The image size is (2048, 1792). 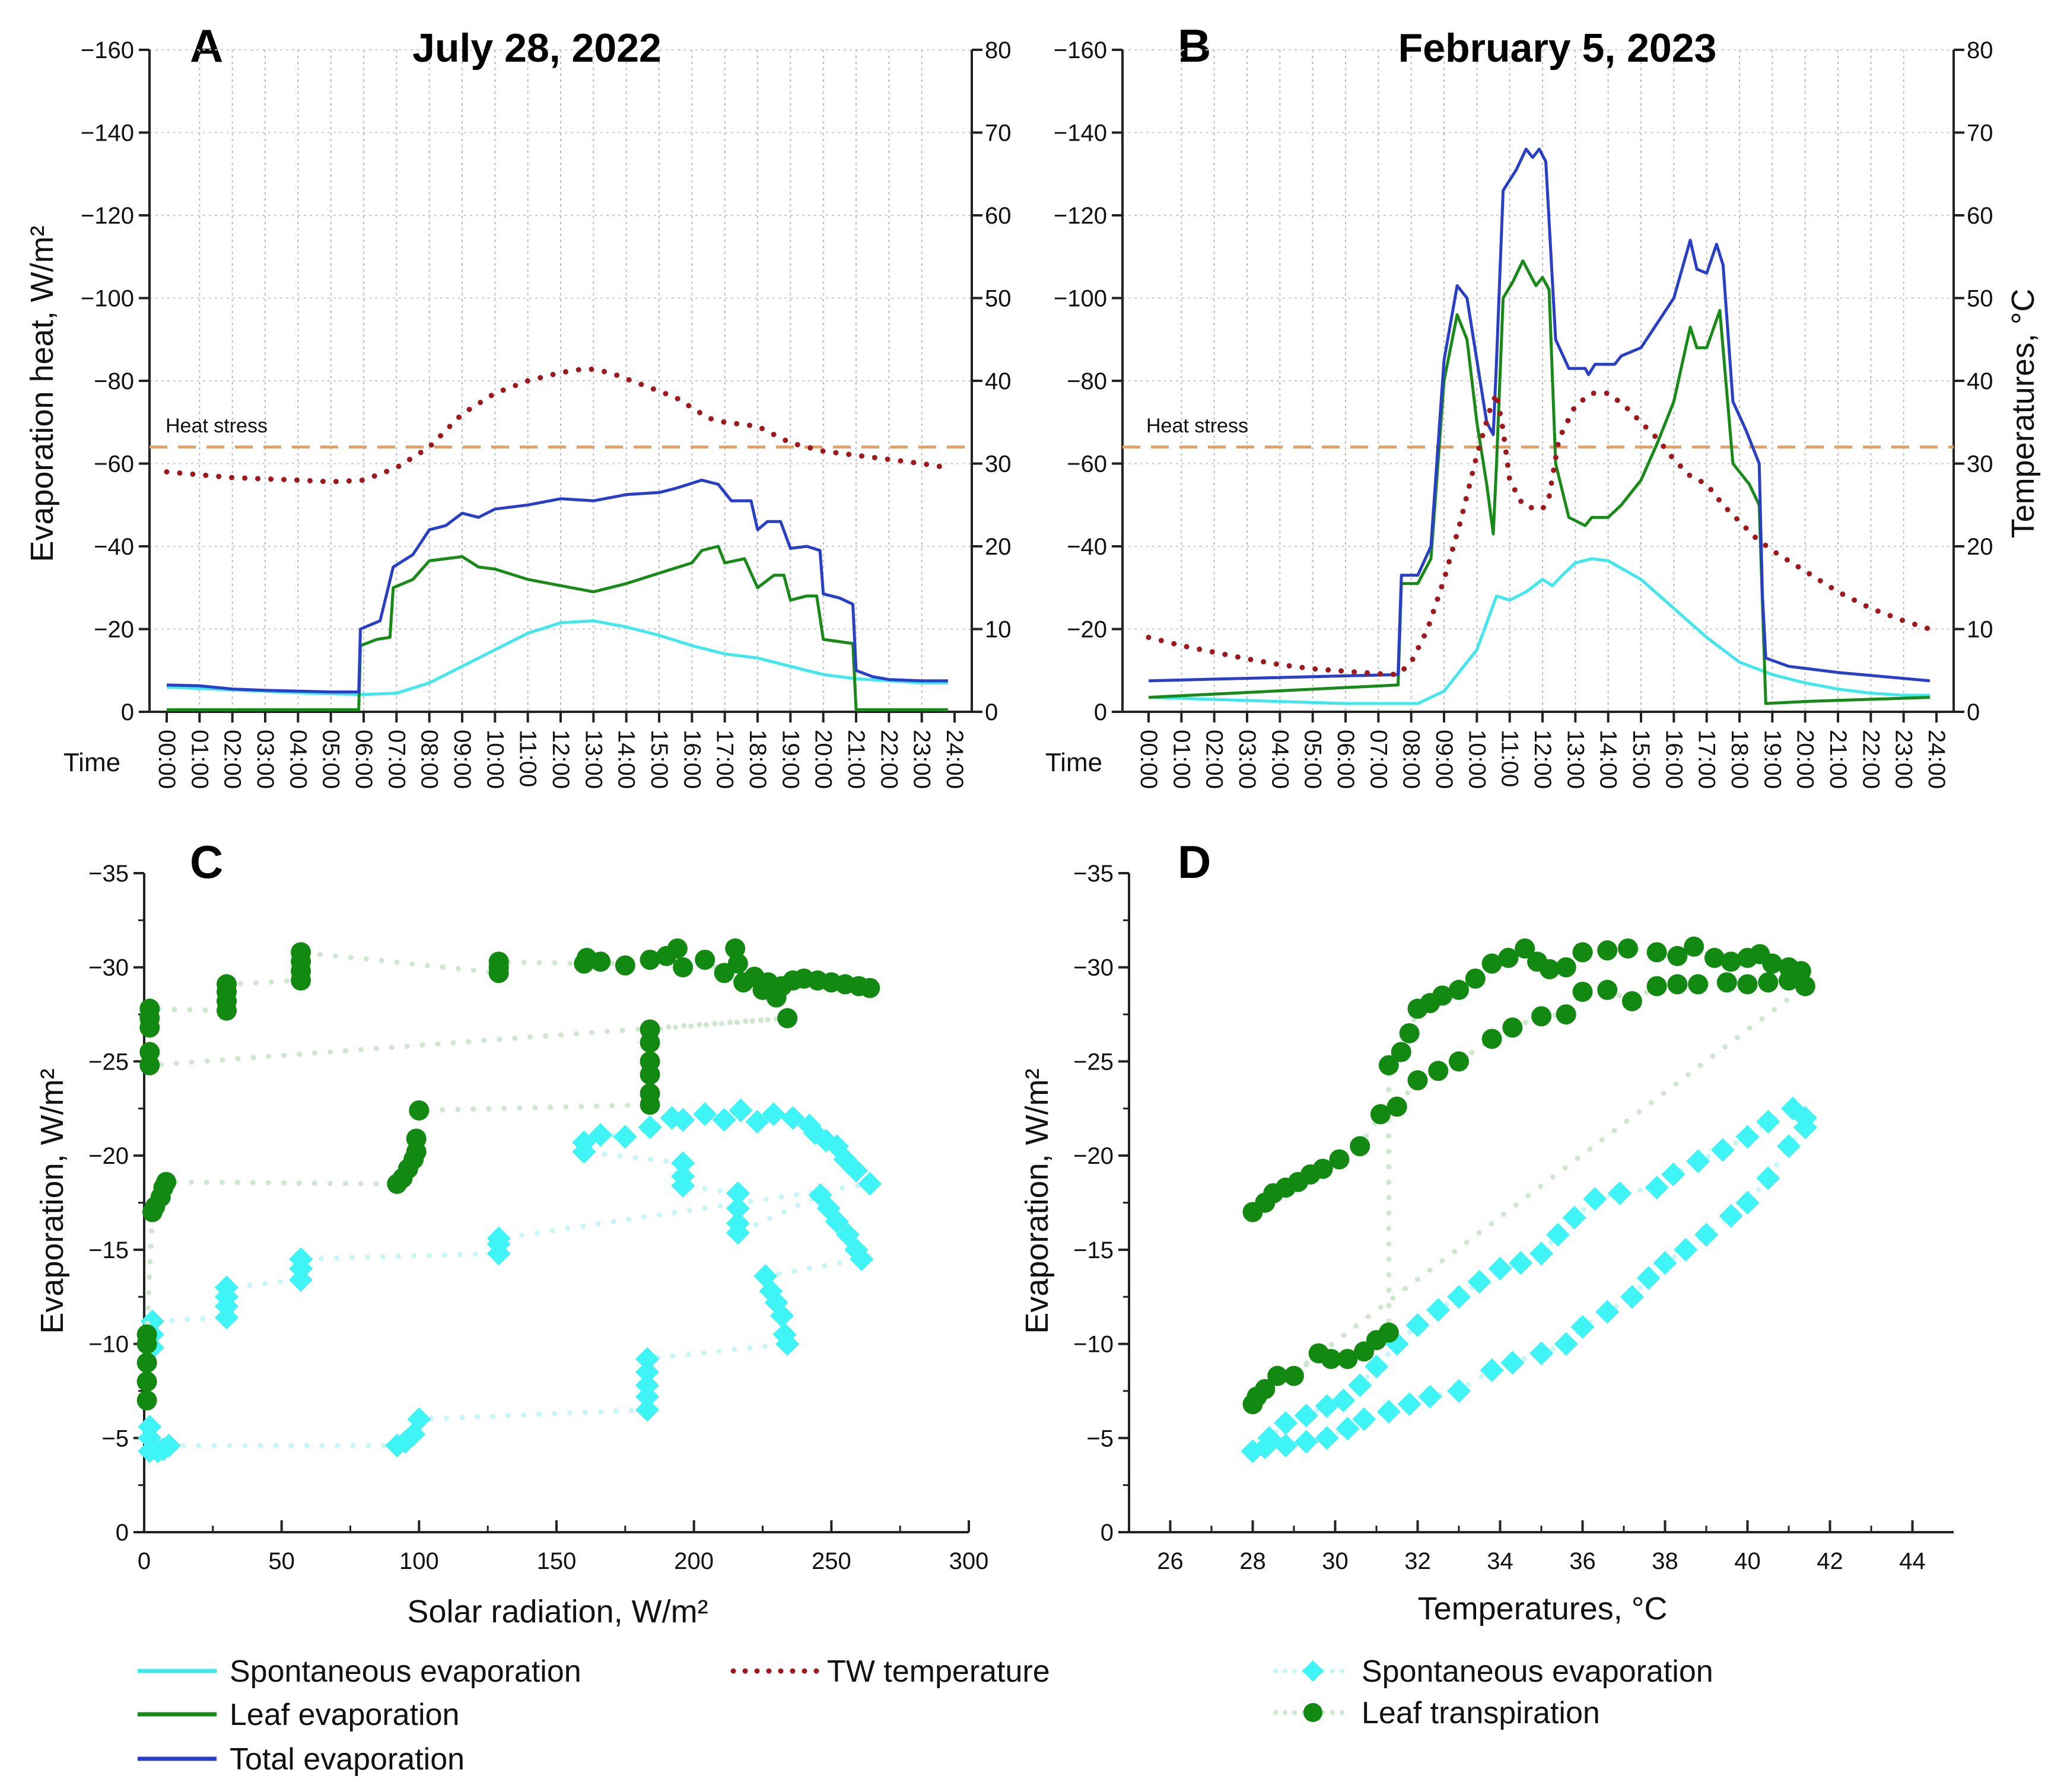 I want to click on legend-label-total: Total evaporation, so click(x=347, y=1759).